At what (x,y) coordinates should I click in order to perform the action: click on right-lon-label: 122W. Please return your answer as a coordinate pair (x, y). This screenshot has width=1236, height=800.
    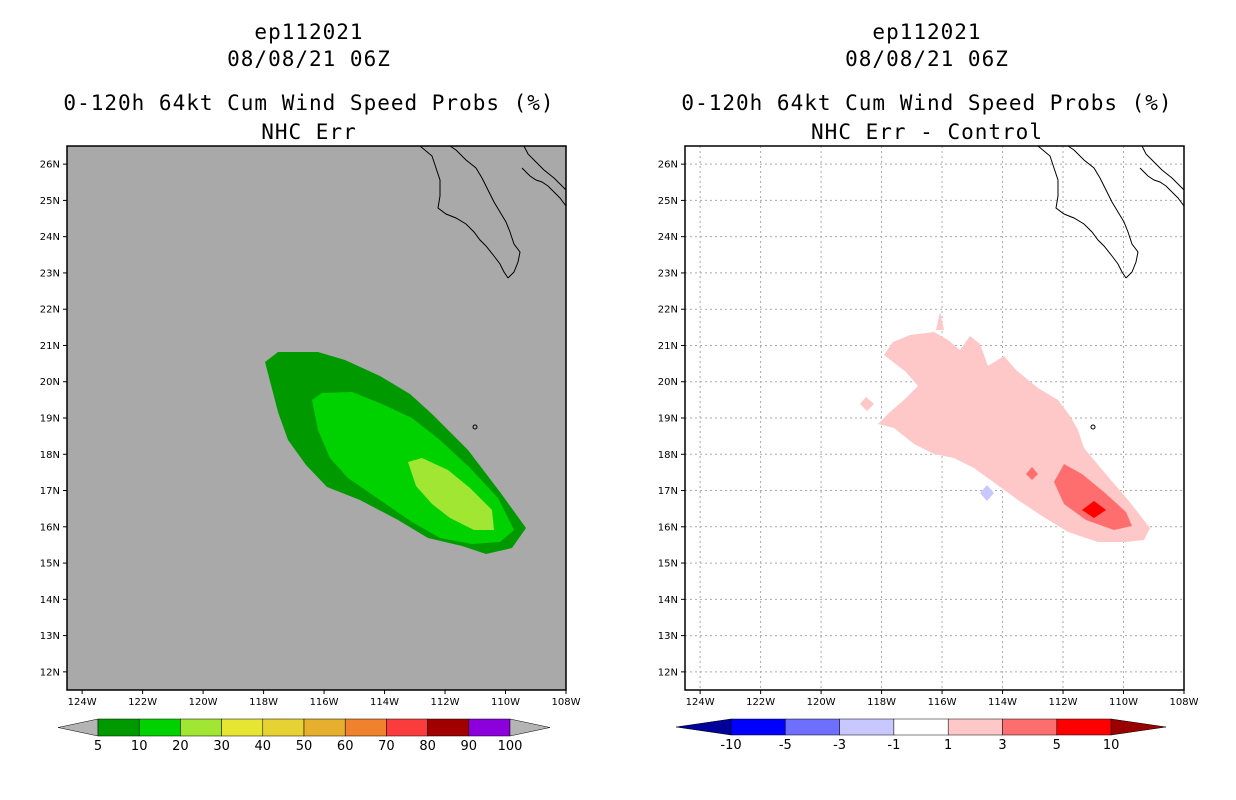
    Looking at the image, I should click on (760, 702).